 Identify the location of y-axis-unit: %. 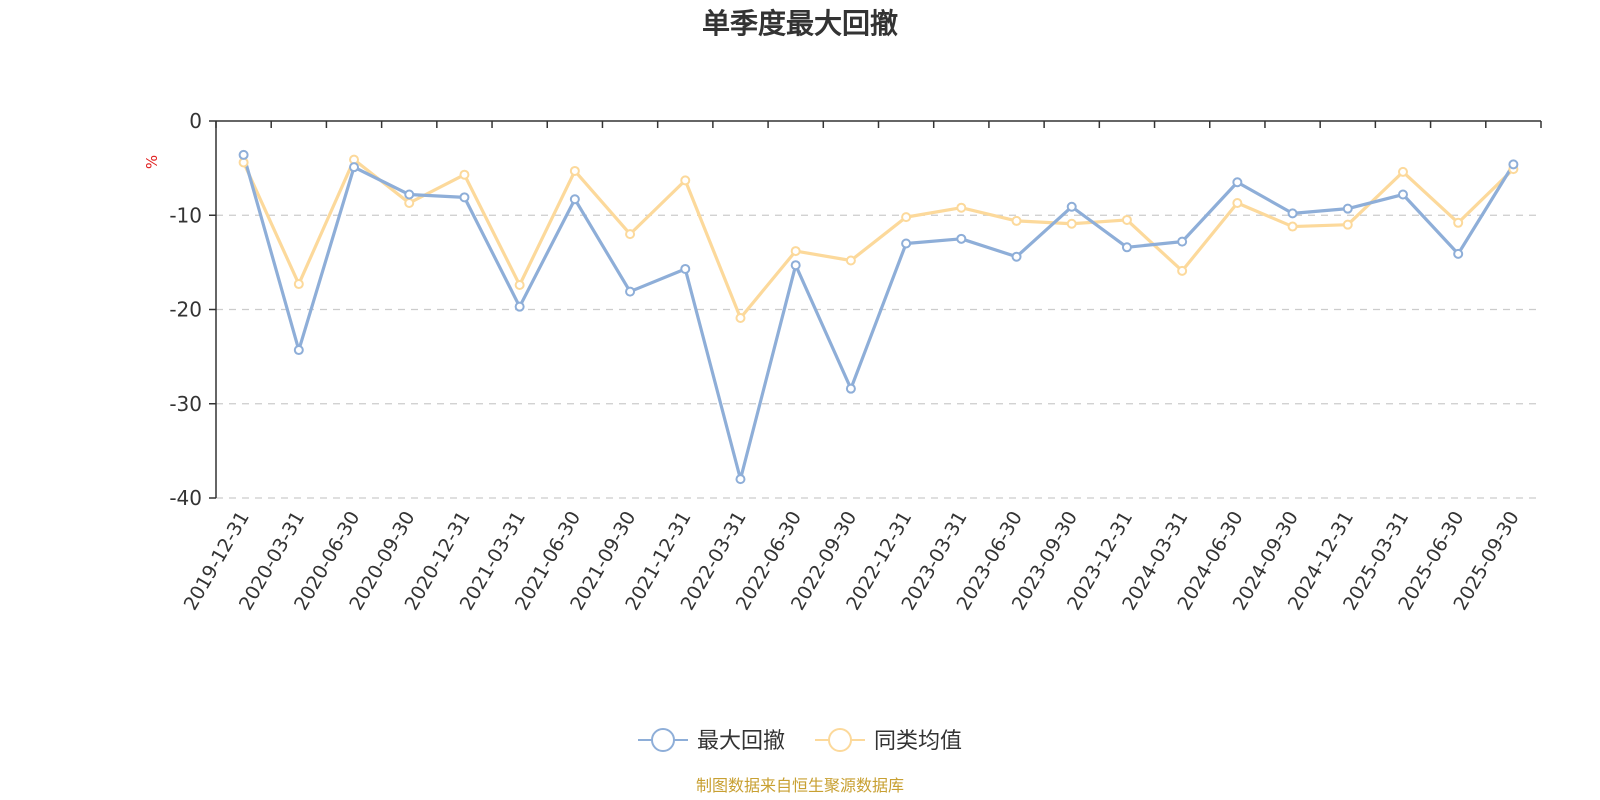
(152, 162).